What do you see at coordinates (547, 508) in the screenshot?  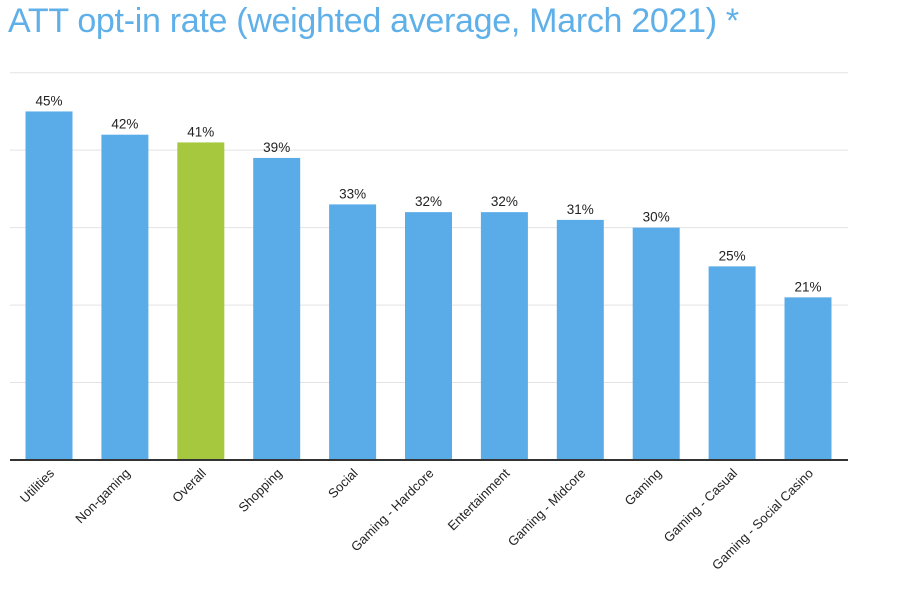 I see `x-tick-label: Gaming - Midcore` at bounding box center [547, 508].